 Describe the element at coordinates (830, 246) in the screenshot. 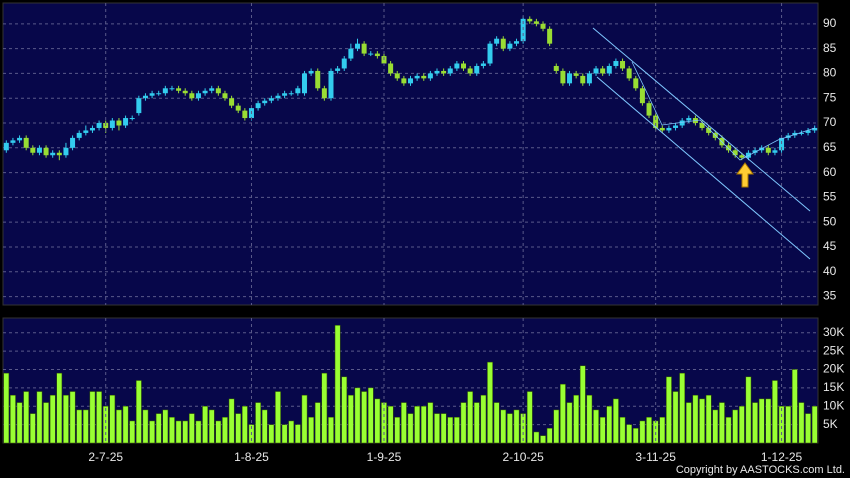

I see `y-tick-label: 45` at that location.